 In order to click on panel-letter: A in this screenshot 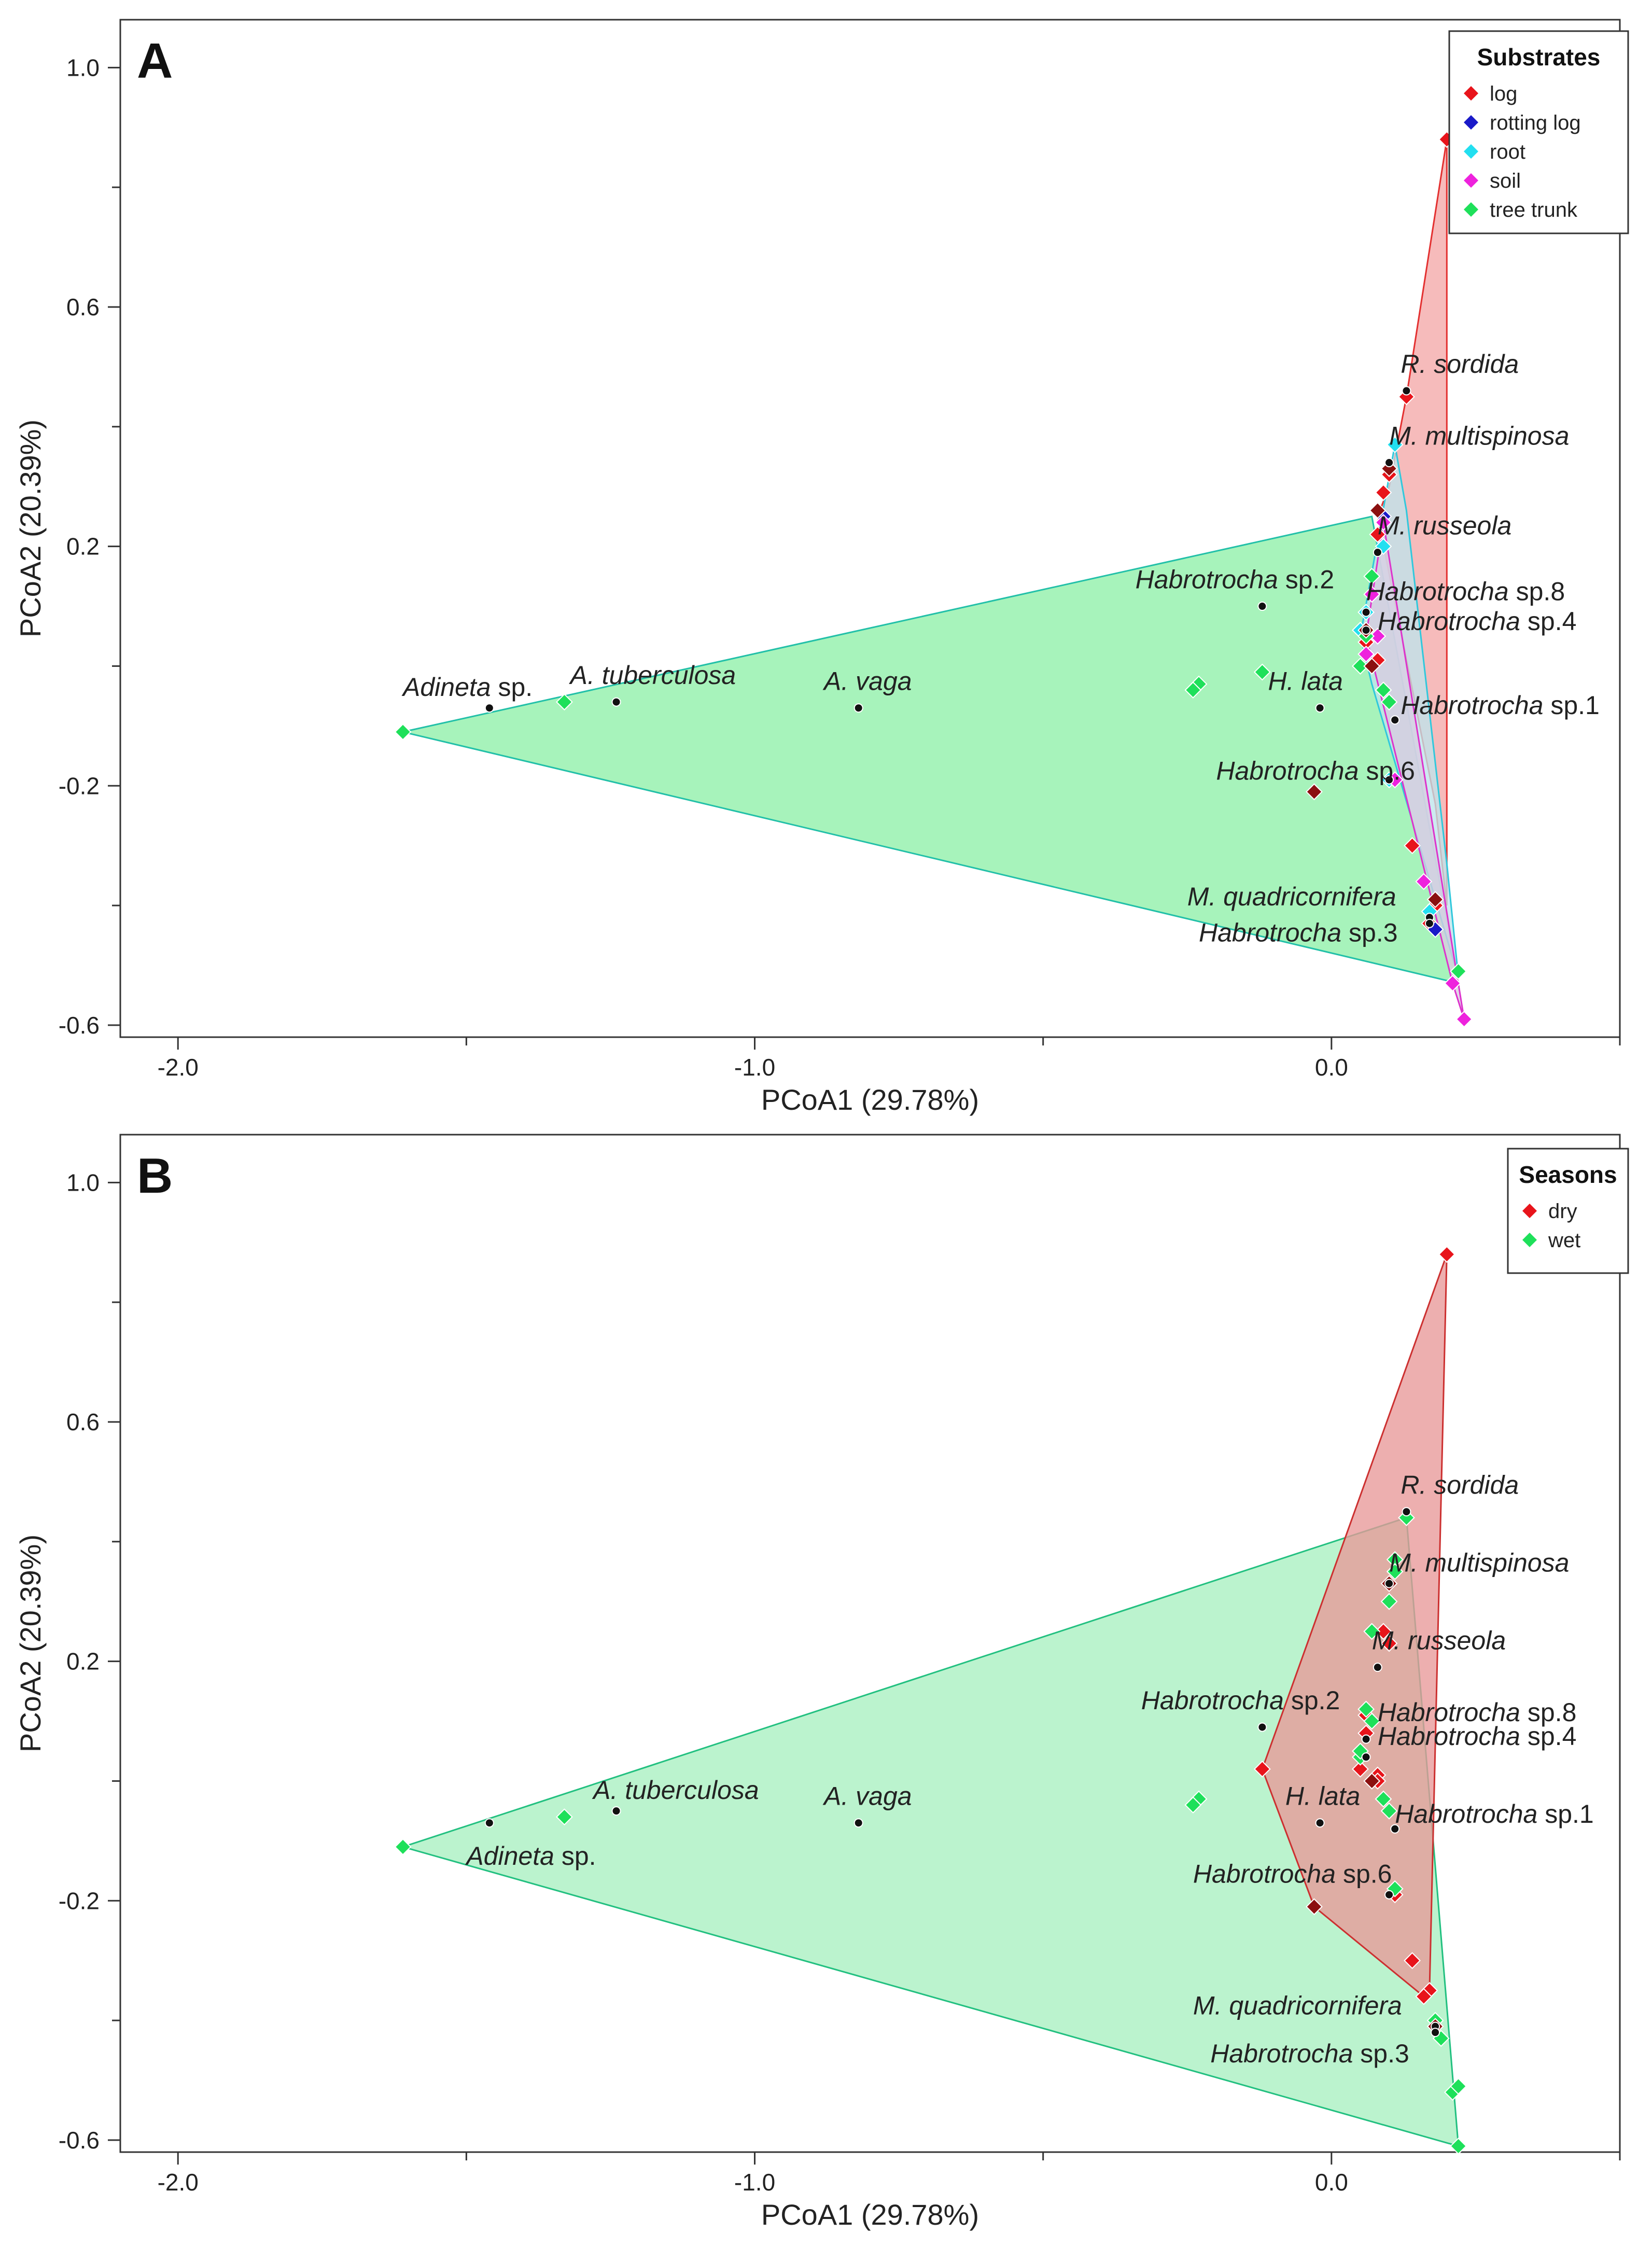, I will do `click(155, 61)`.